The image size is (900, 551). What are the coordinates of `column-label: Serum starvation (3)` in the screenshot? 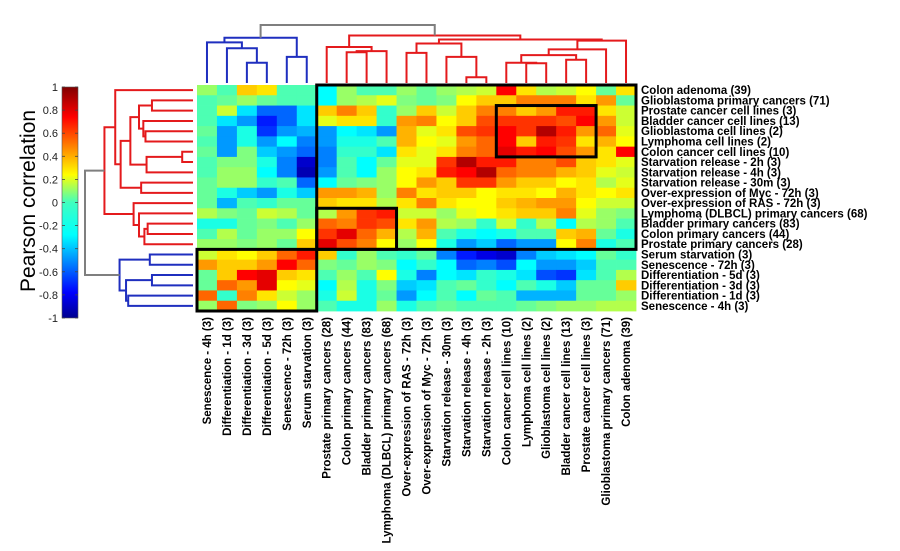 It's located at (308, 372).